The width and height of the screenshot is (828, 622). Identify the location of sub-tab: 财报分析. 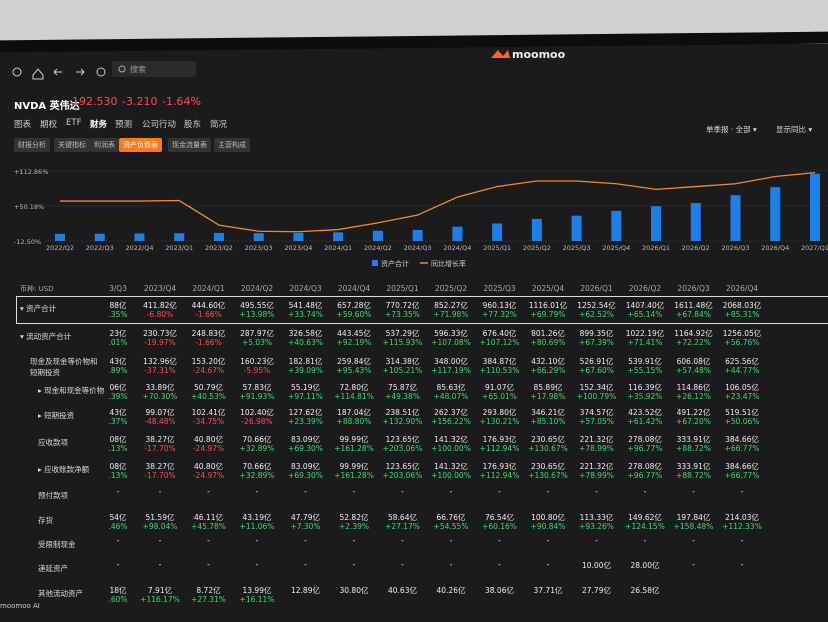
(32, 145).